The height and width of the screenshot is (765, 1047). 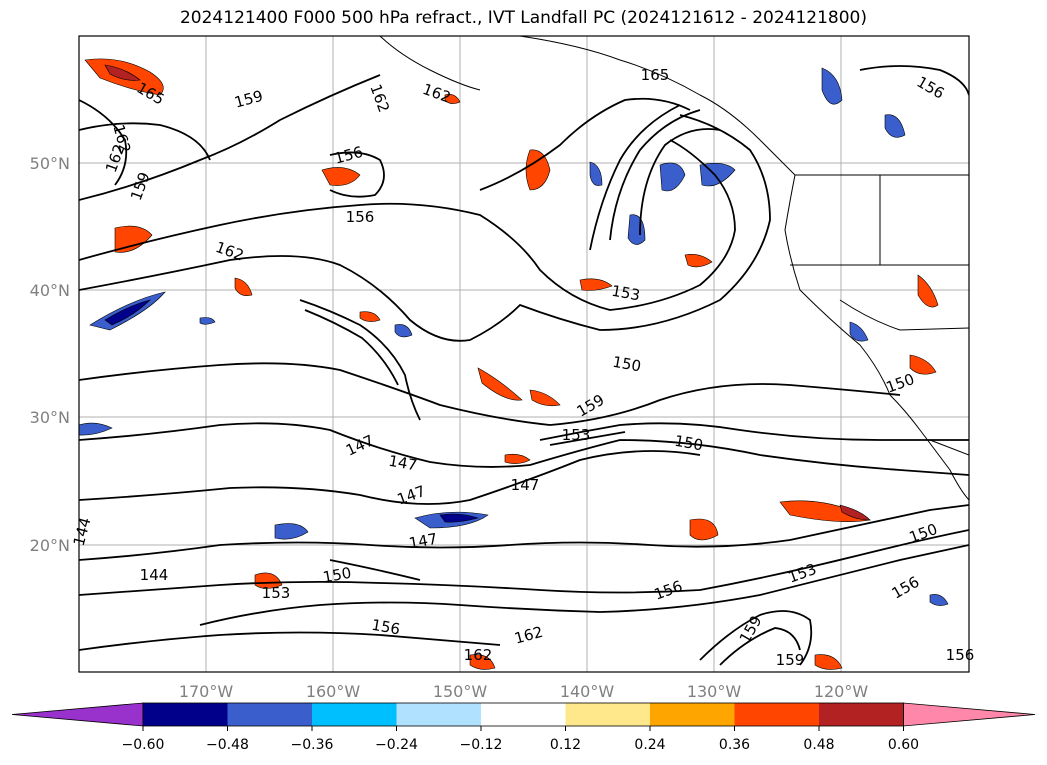 I want to click on lon-label: 120°W, so click(x=841, y=691).